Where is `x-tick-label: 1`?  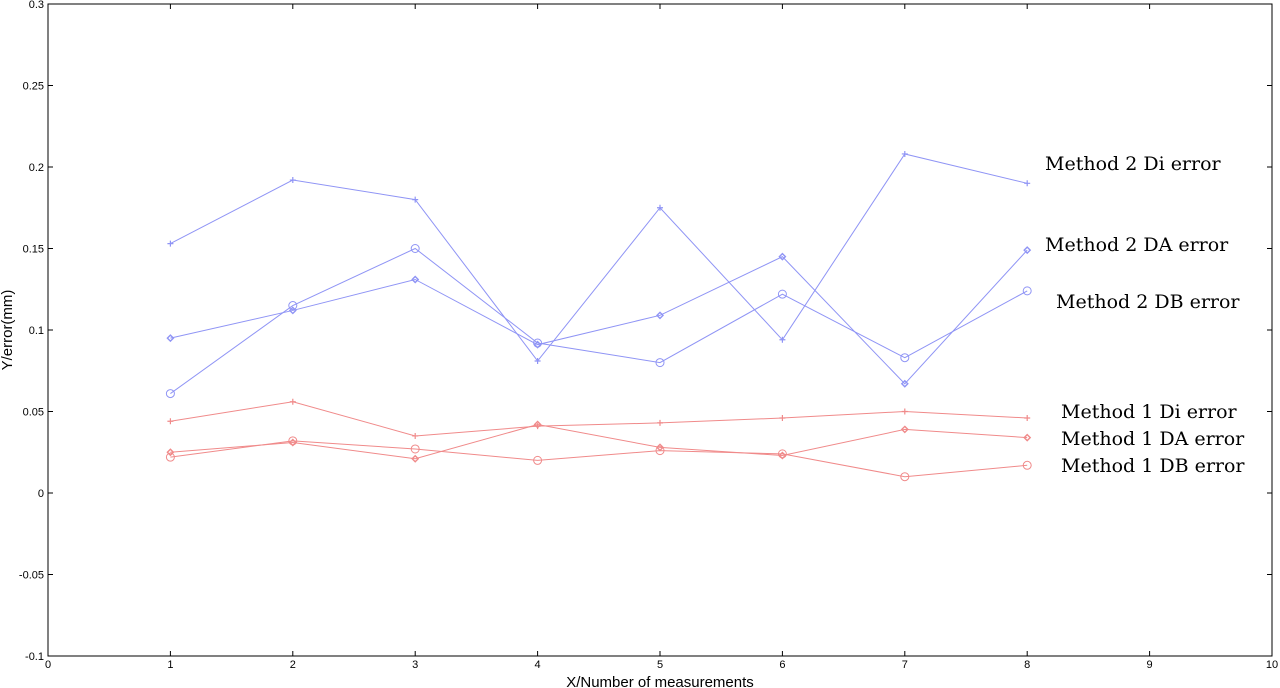
x-tick-label: 1 is located at coordinates (170, 665).